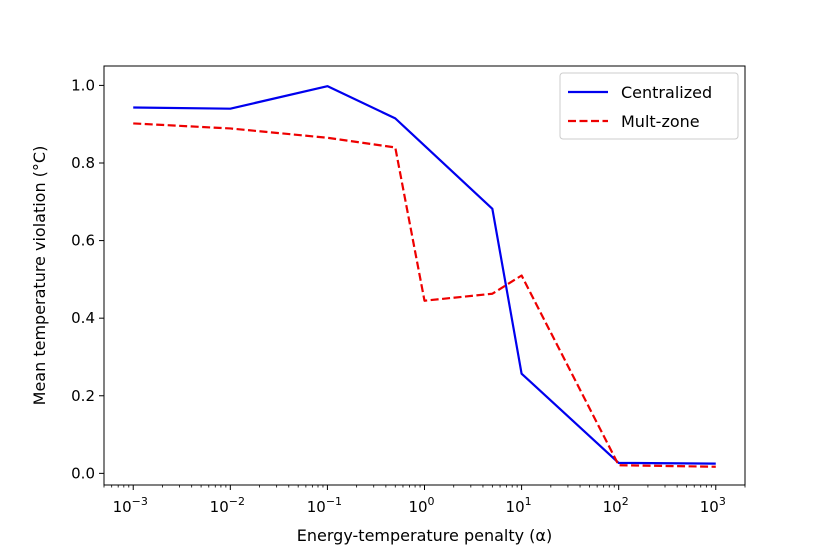  I want to click on y-tick-label: 0.0, so click(83, 473).